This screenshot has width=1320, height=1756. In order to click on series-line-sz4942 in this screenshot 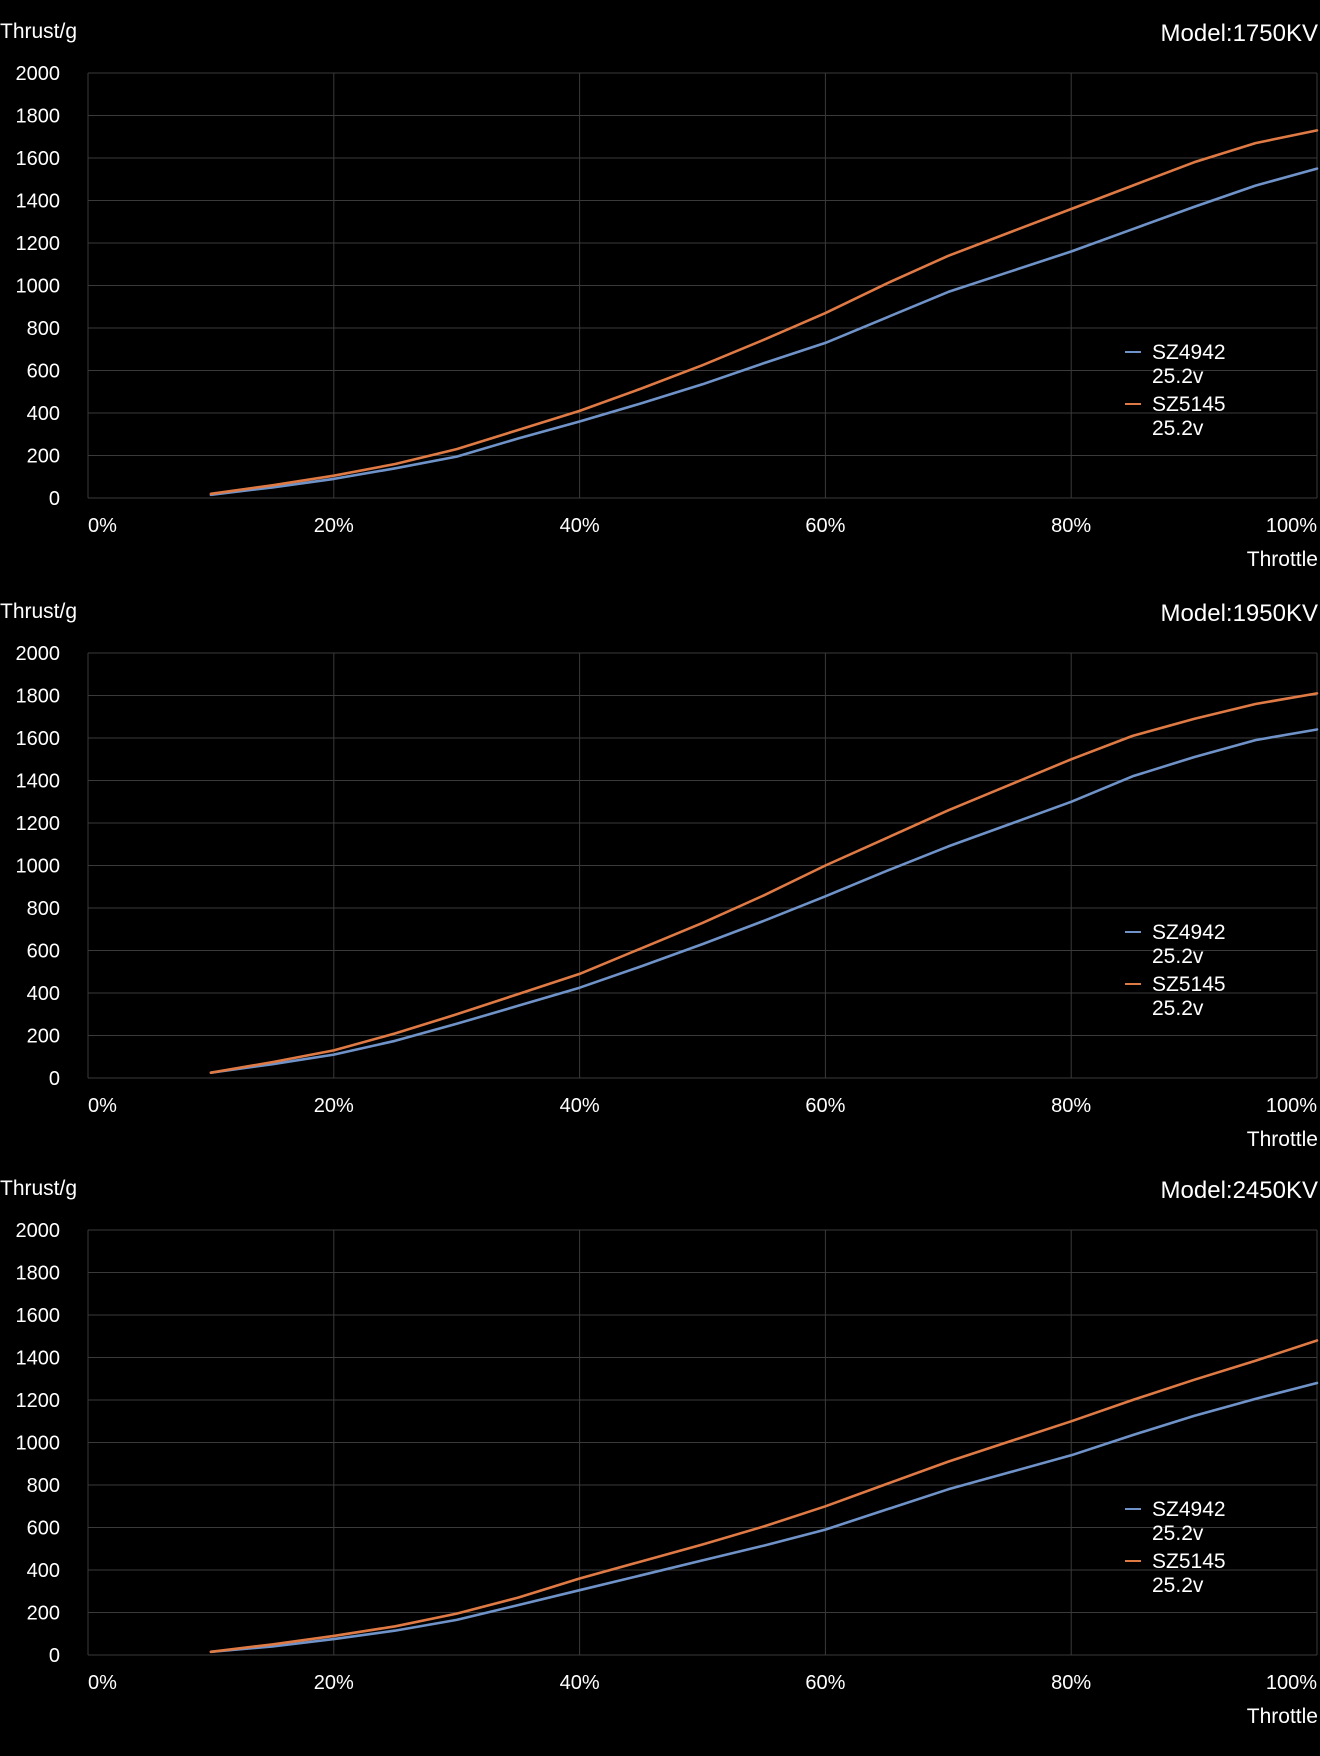, I will do `click(764, 1517)`.